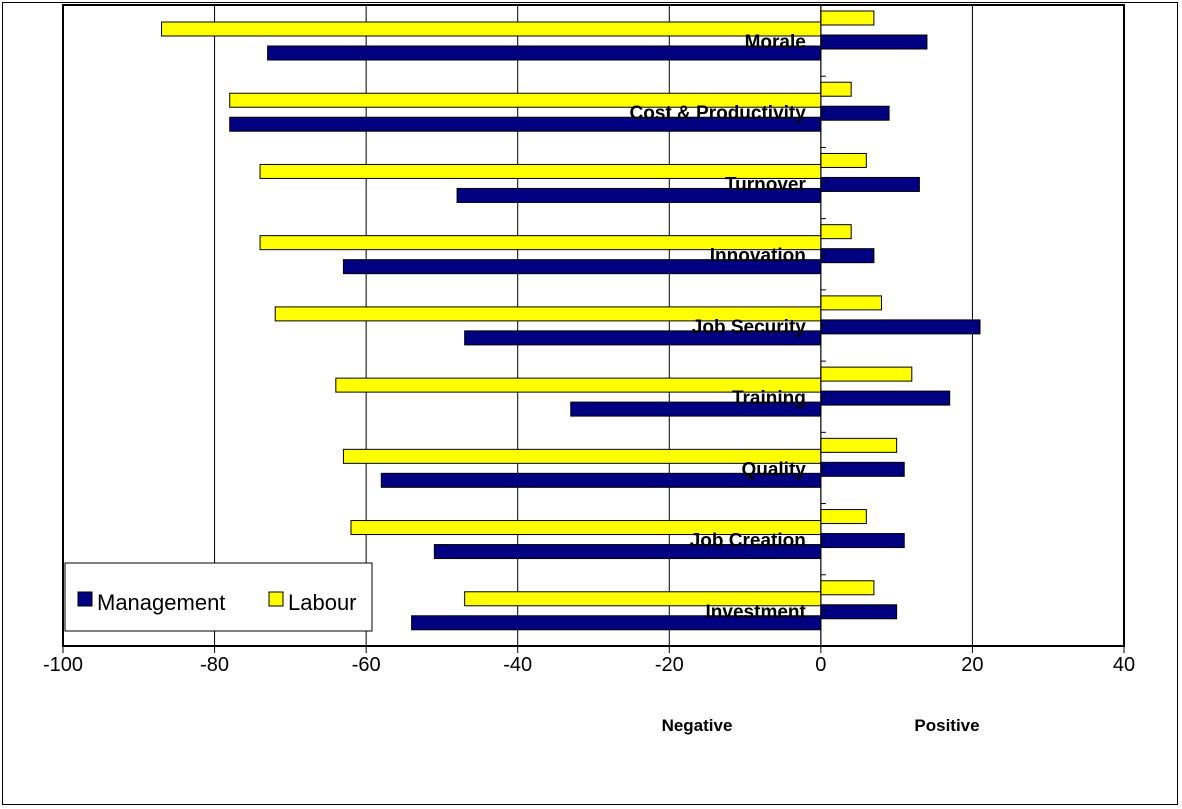 This screenshot has width=1182, height=809. Describe the element at coordinates (769, 398) in the screenshot. I see `category-label: Training` at that location.